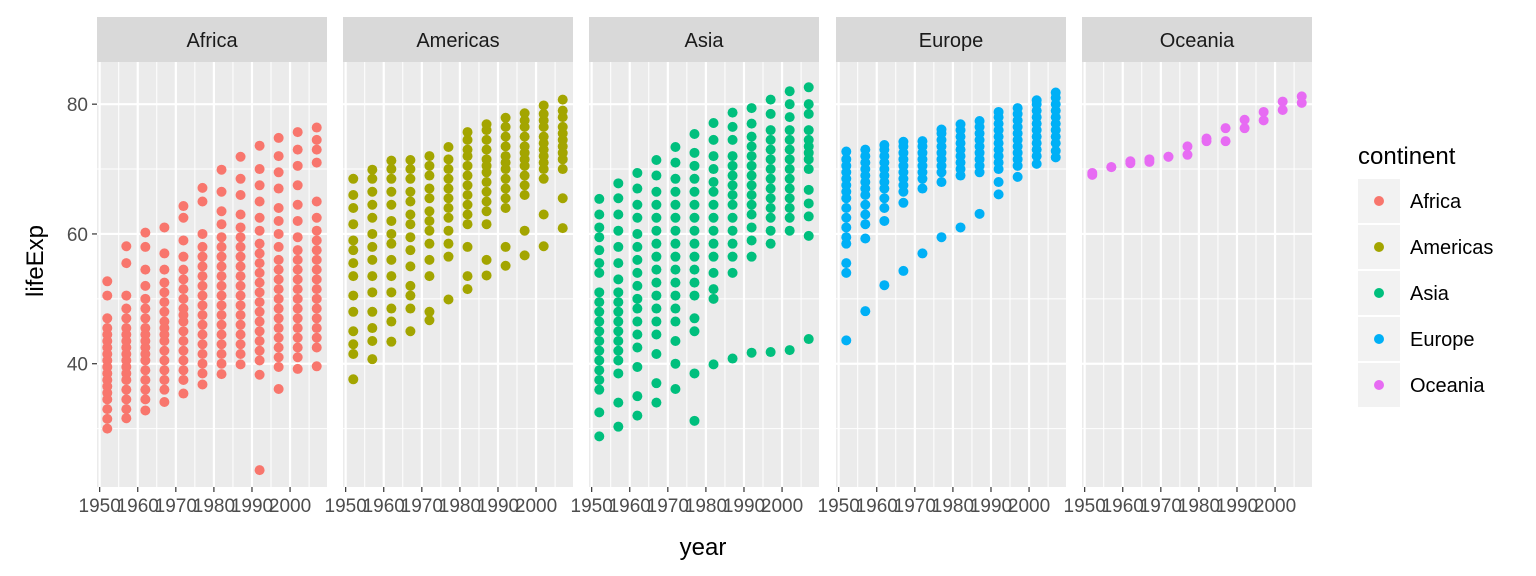 This screenshot has height=576, width=1536. What do you see at coordinates (951, 216) in the screenshot?
I see `points-europe` at bounding box center [951, 216].